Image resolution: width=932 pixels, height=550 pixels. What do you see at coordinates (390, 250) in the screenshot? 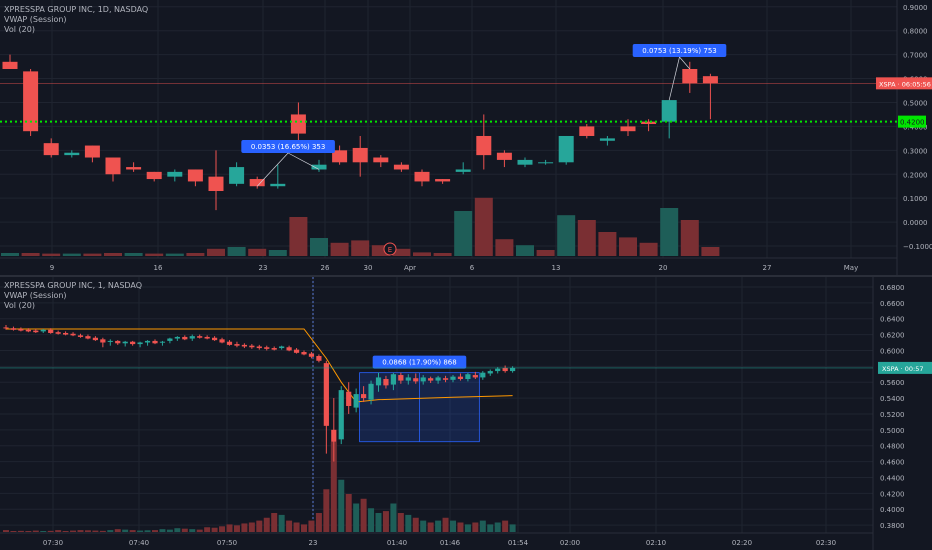
I see `earnings-event-label: E` at bounding box center [390, 250].